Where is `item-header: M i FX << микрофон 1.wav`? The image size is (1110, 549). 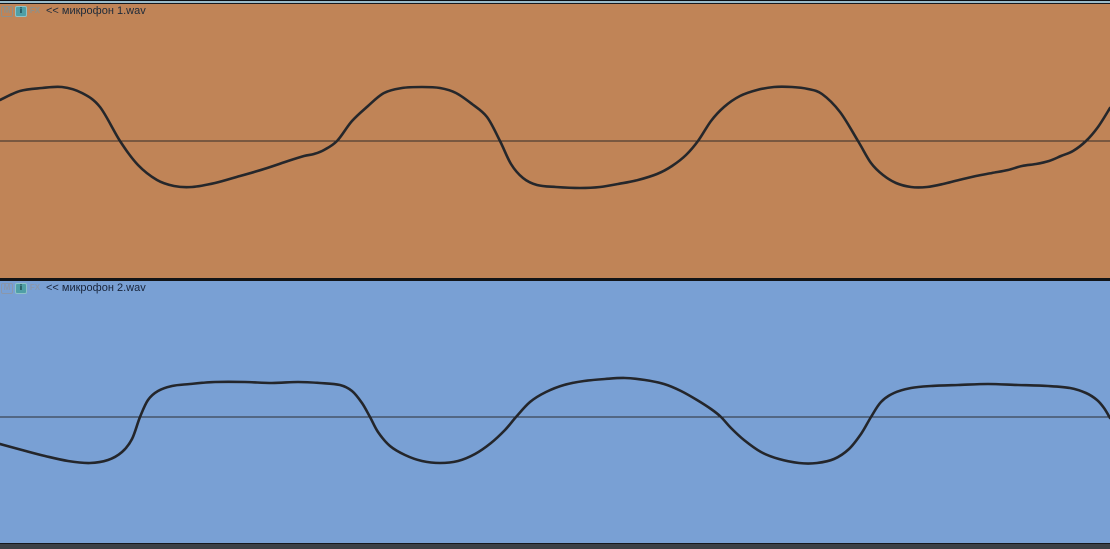 item-header: M i FX << микрофон 1.wav is located at coordinates (73, 11).